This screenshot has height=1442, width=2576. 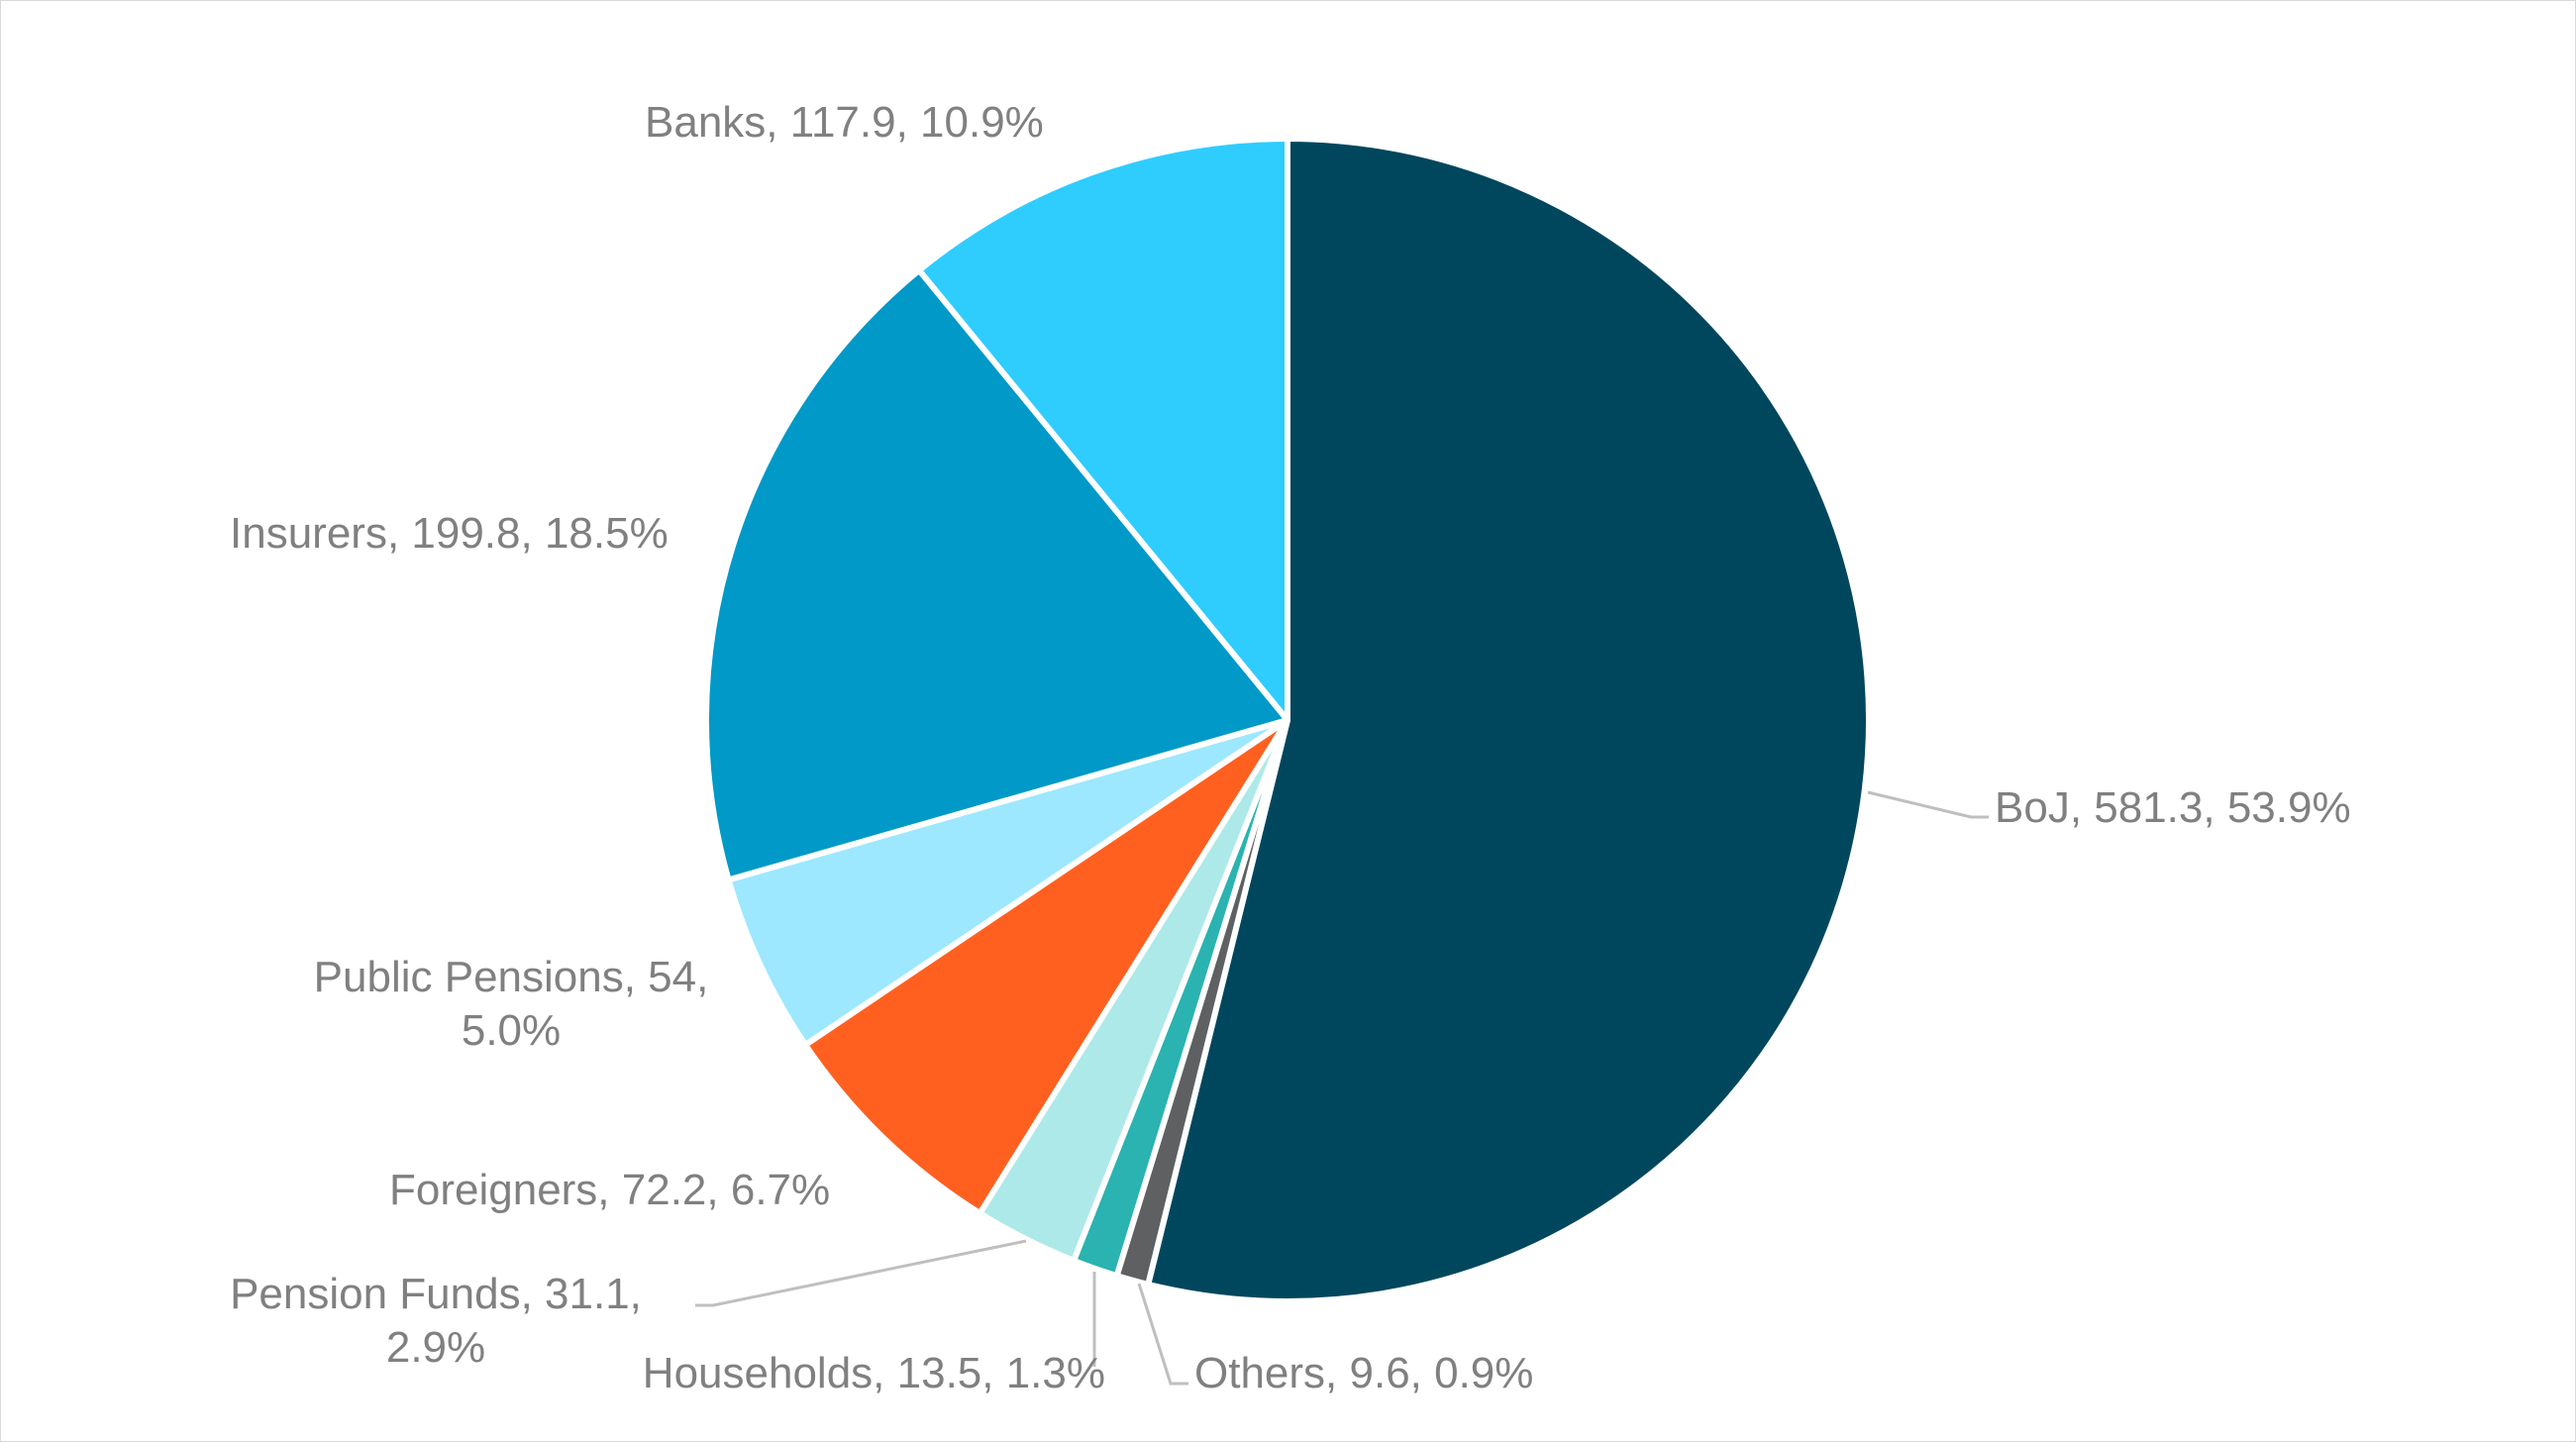 I want to click on data-label-public-pensions: Public Pensions, 54, 5.0%, so click(x=511, y=1004).